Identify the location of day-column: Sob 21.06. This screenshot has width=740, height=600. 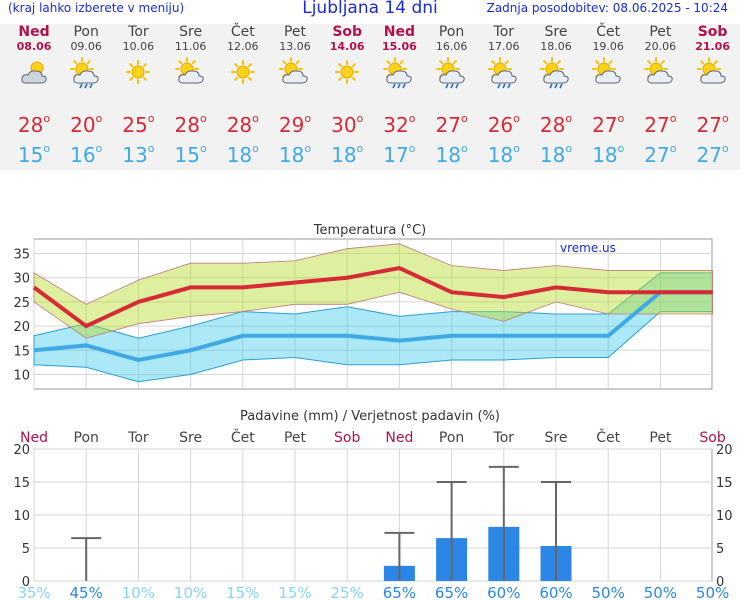
(713, 56).